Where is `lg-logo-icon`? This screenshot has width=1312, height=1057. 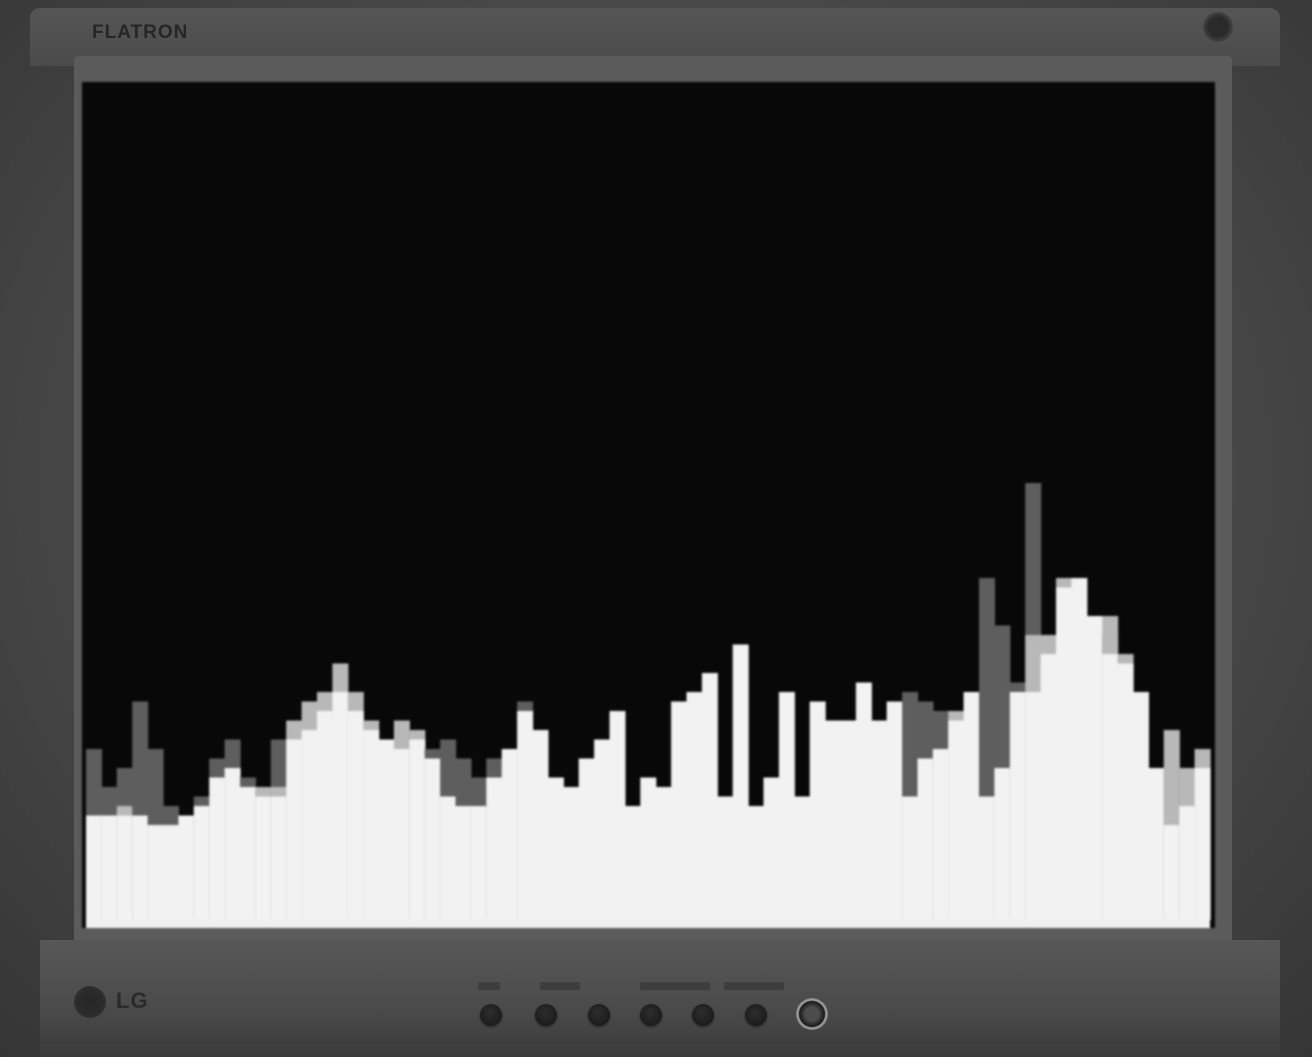 lg-logo-icon is located at coordinates (90, 1002).